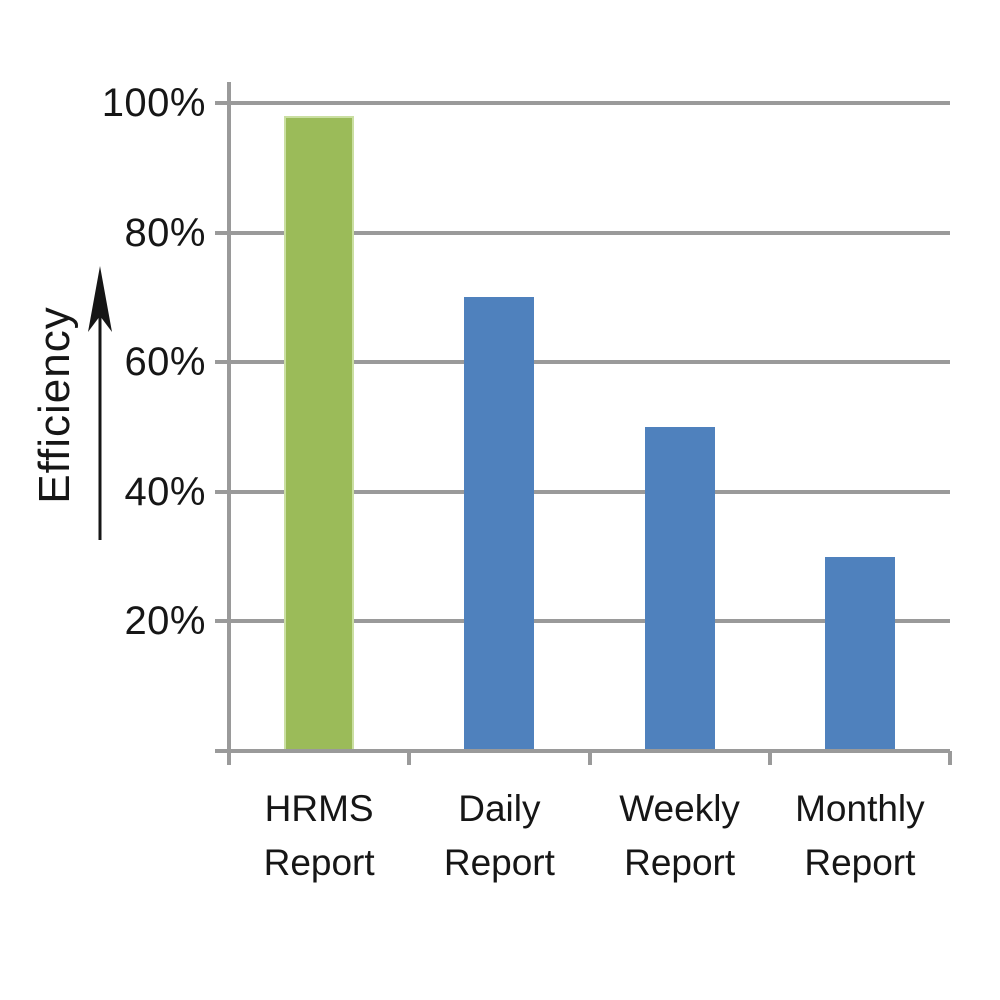  Describe the element at coordinates (582, 491) in the screenshot. I see `gridline-40%` at that location.